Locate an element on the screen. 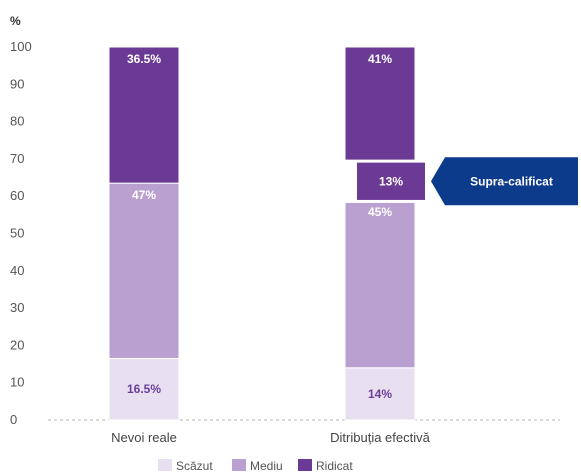  data-label: 36.5% is located at coordinates (144, 59).